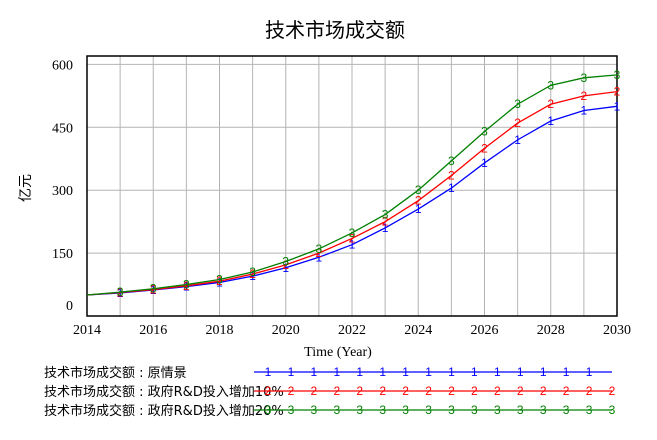  Describe the element at coordinates (87, 330) in the screenshot. I see `x-tick-label: 2014` at that location.